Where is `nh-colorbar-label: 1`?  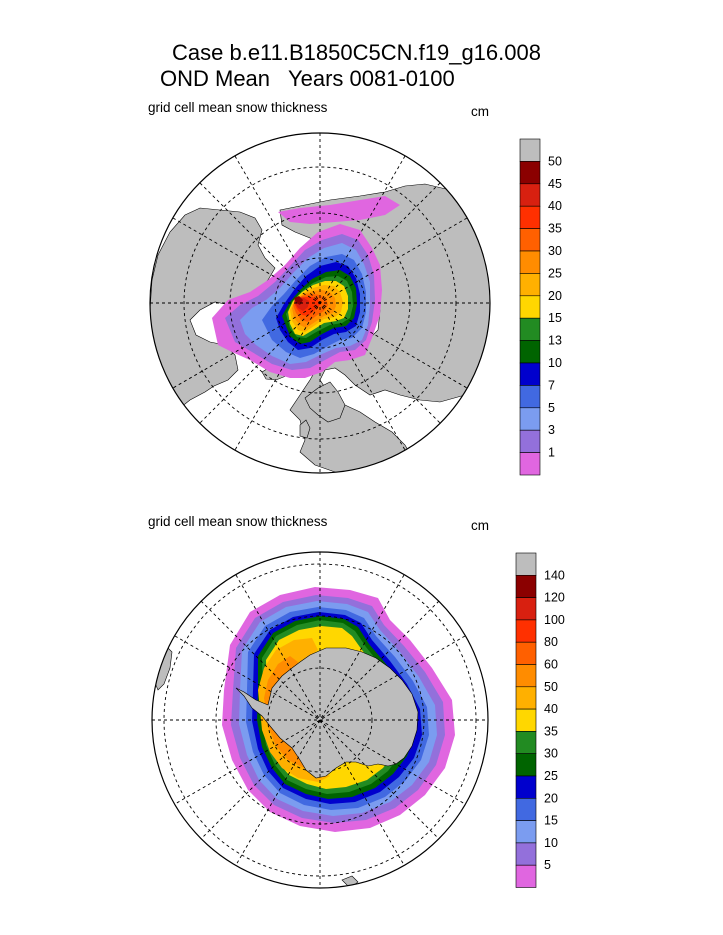 nh-colorbar-label: 1 is located at coordinates (551, 453).